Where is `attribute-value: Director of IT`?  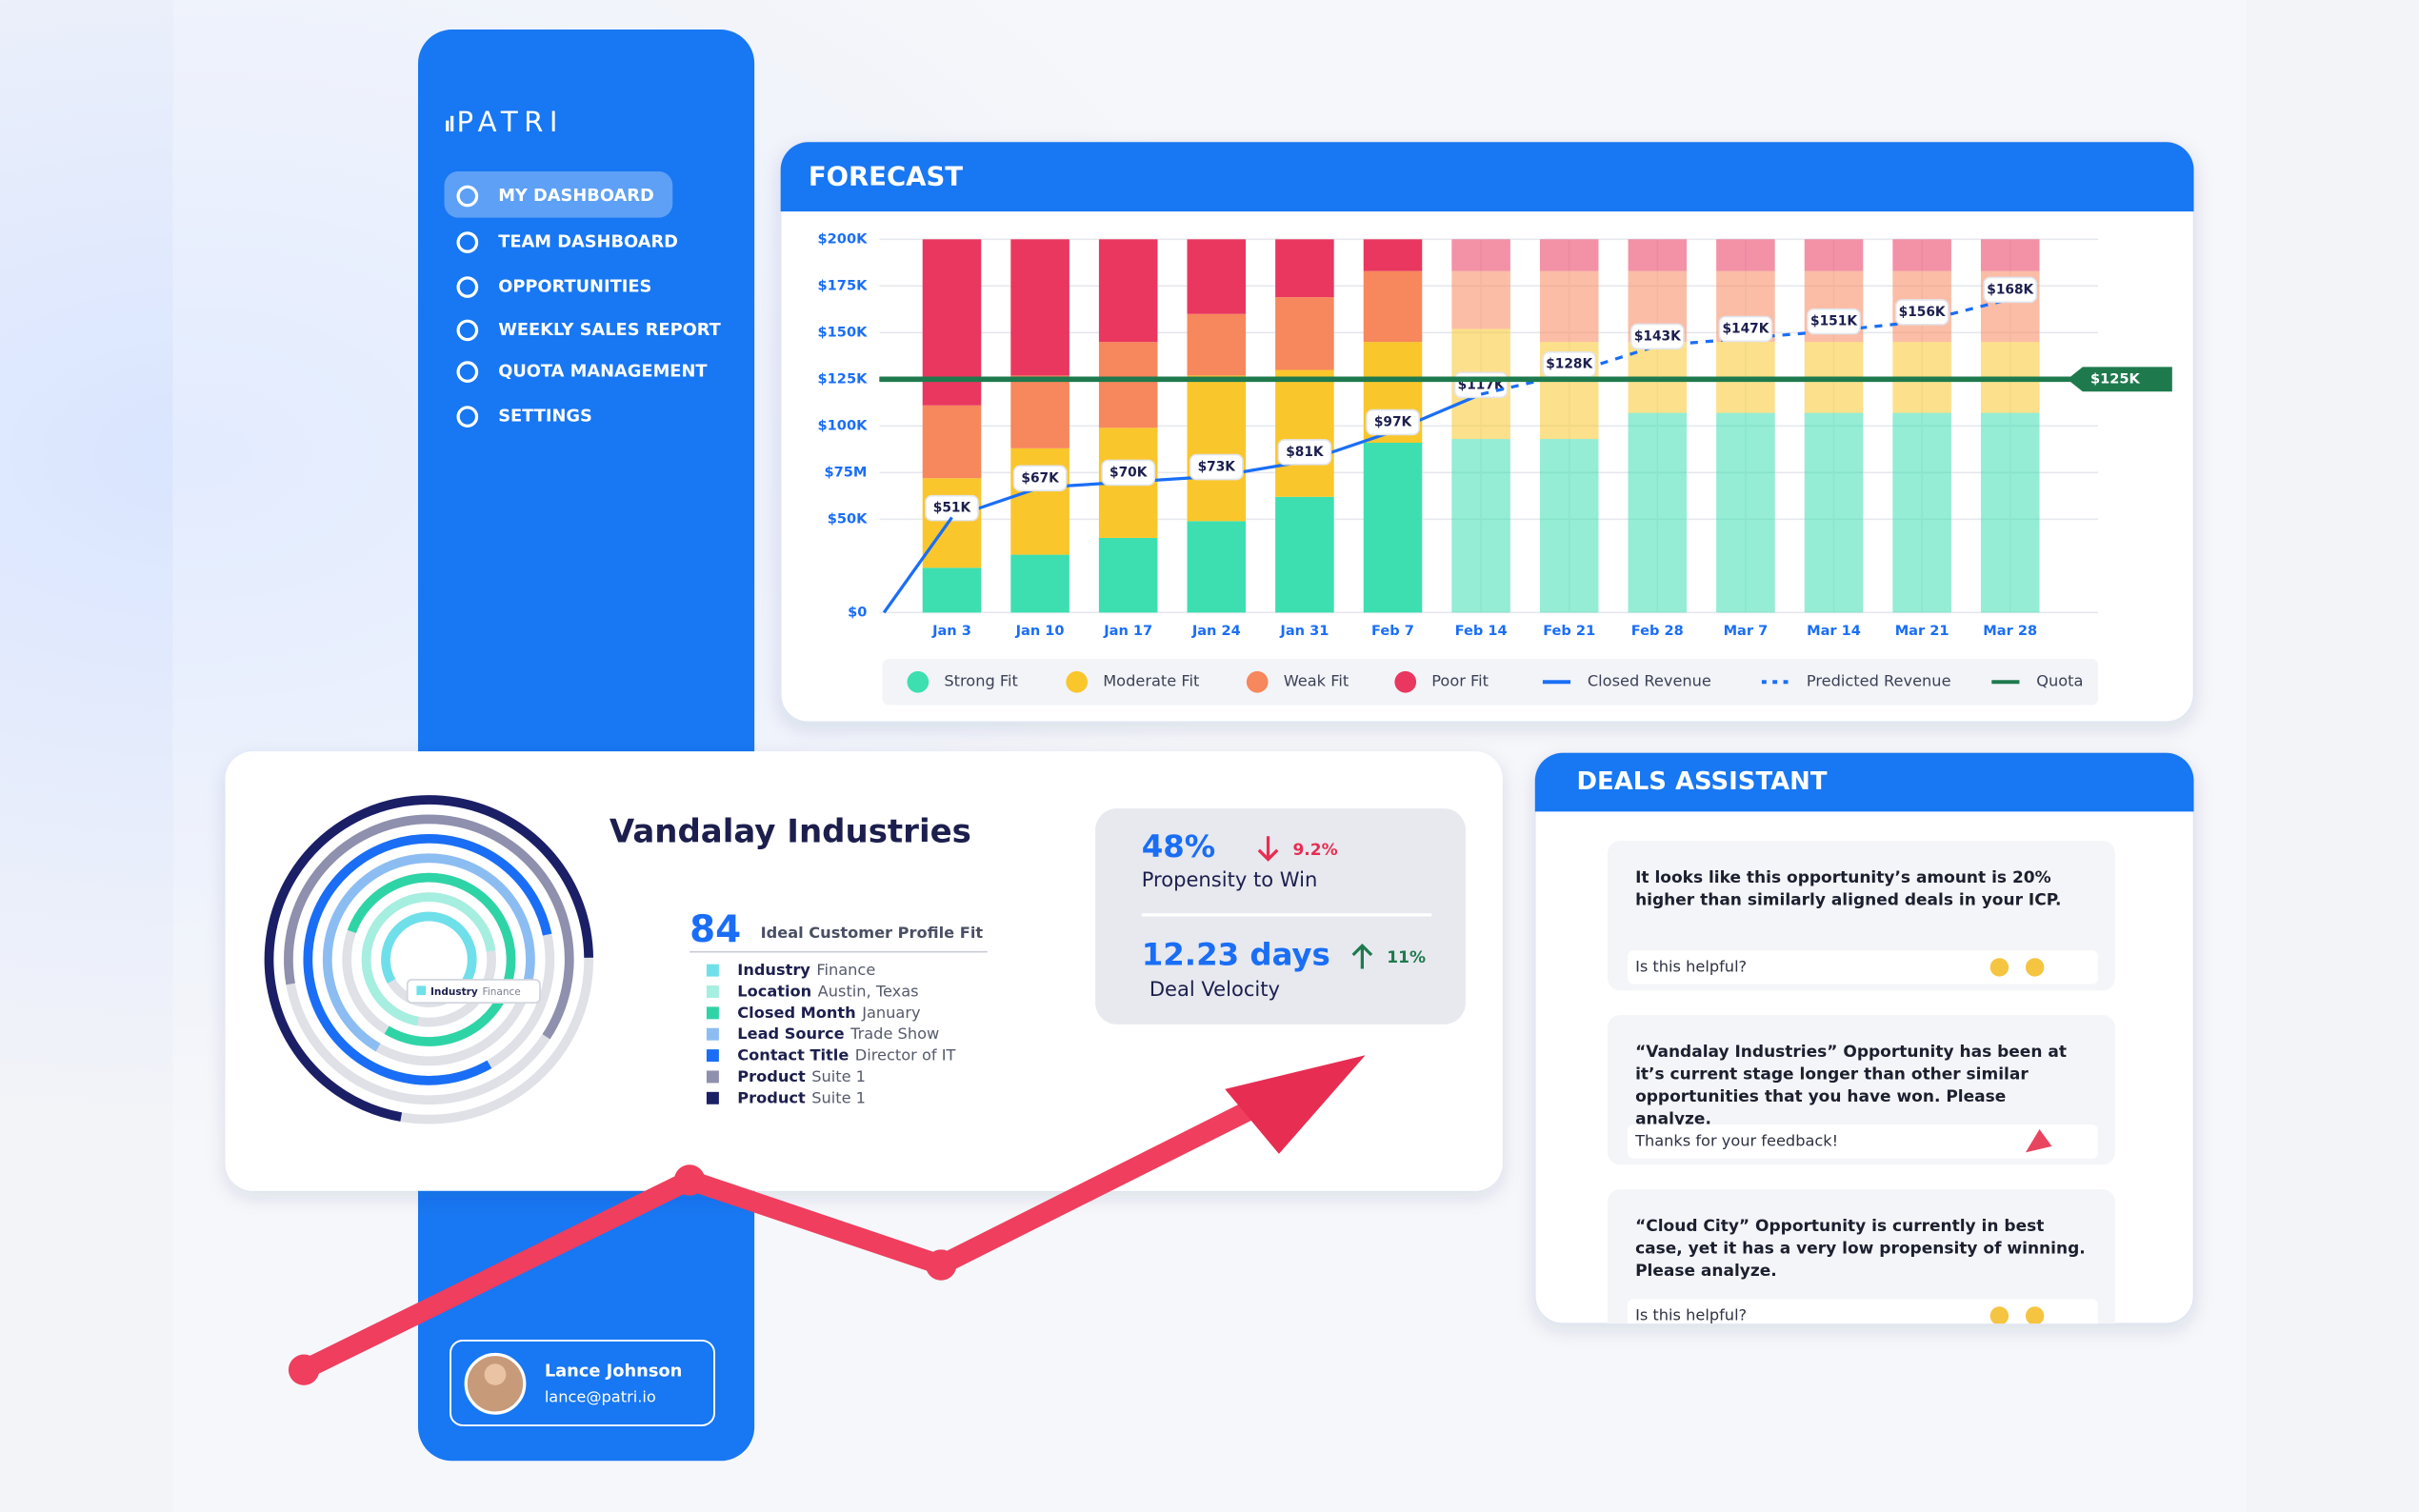 attribute-value: Director of IT is located at coordinates (905, 1054).